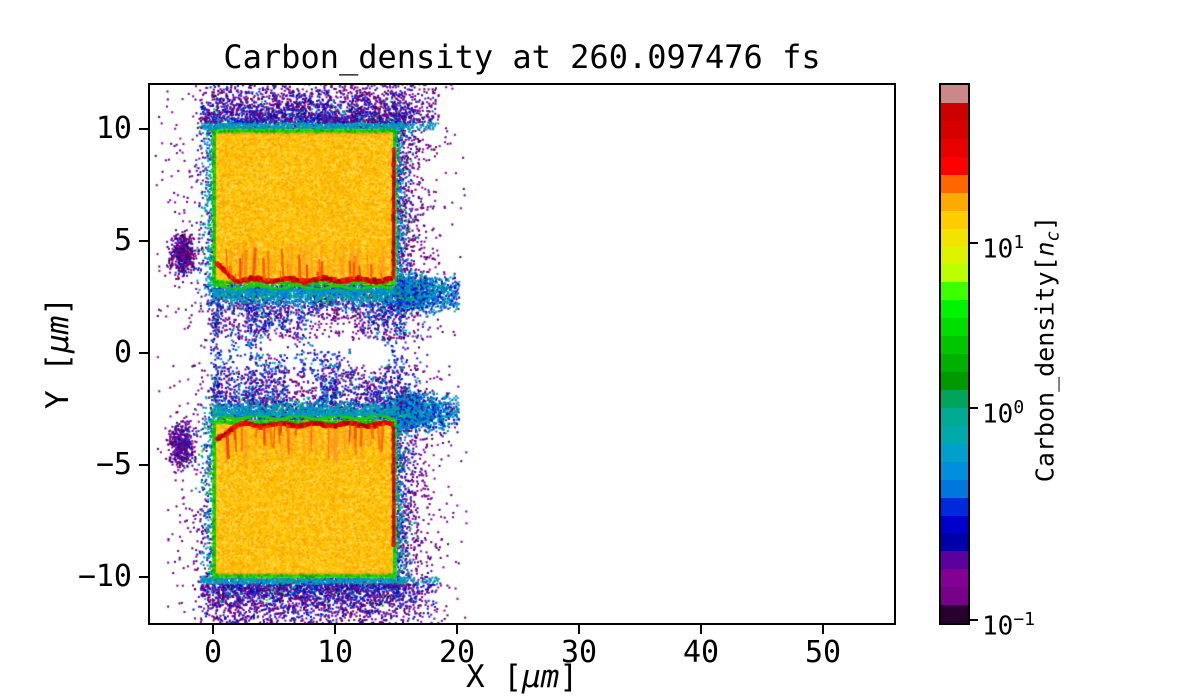 This screenshot has width=1200, height=700. I want to click on colorbar-var-sub: c, so click(1053, 236).